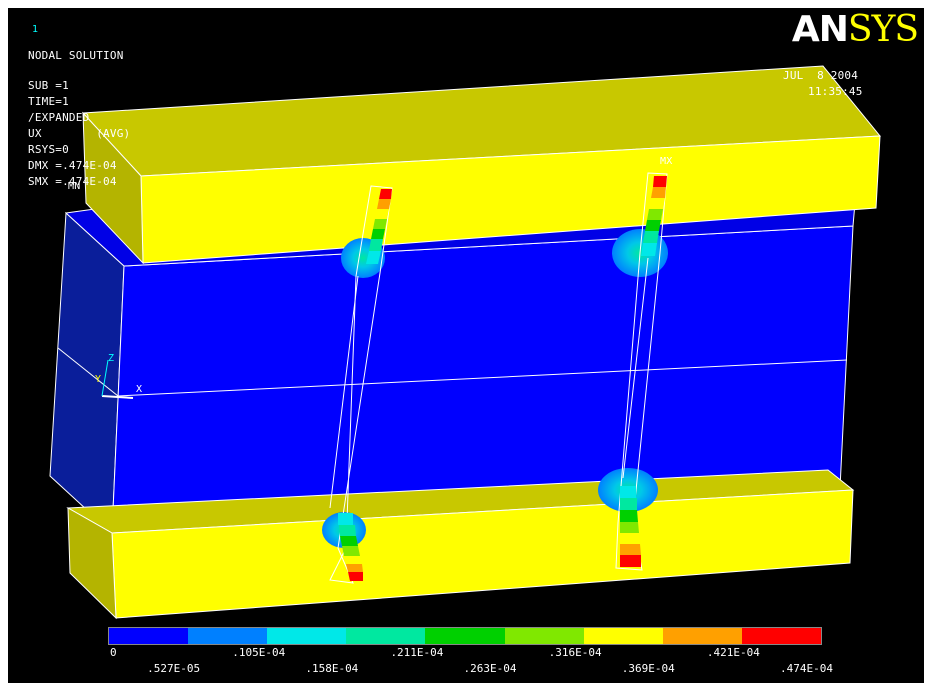  I want to click on triad-z-axis, so click(105, 378).